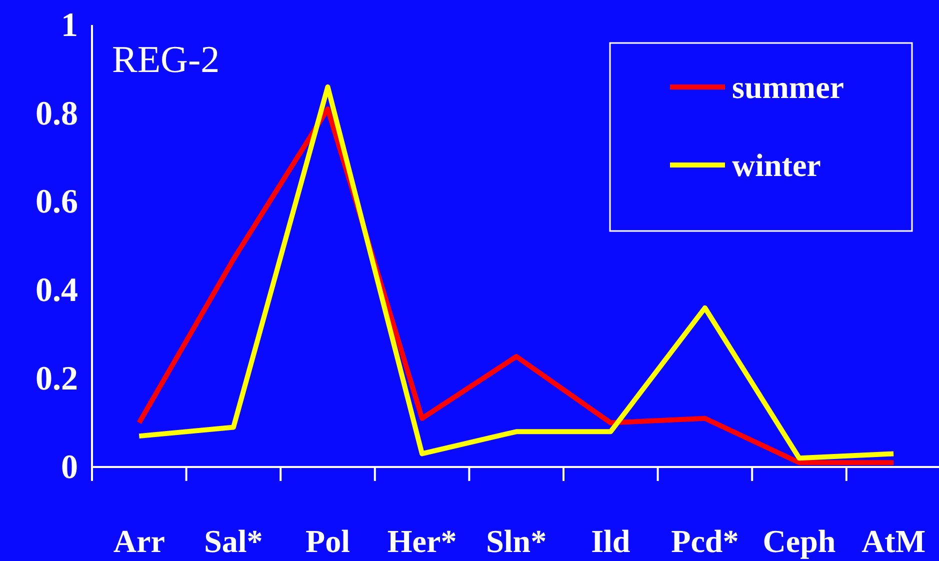  What do you see at coordinates (57, 379) in the screenshot?
I see `y-tick-label: 0.2` at bounding box center [57, 379].